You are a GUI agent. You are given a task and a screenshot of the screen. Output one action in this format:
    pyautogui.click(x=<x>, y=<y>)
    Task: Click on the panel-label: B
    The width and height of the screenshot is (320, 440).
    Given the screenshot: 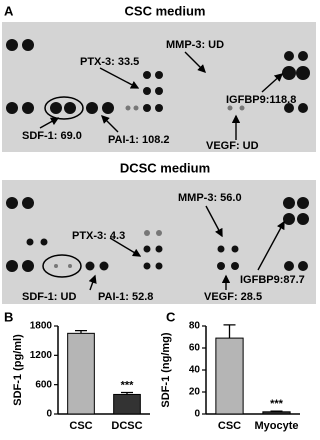 What is the action you would take?
    pyautogui.click(x=8, y=316)
    